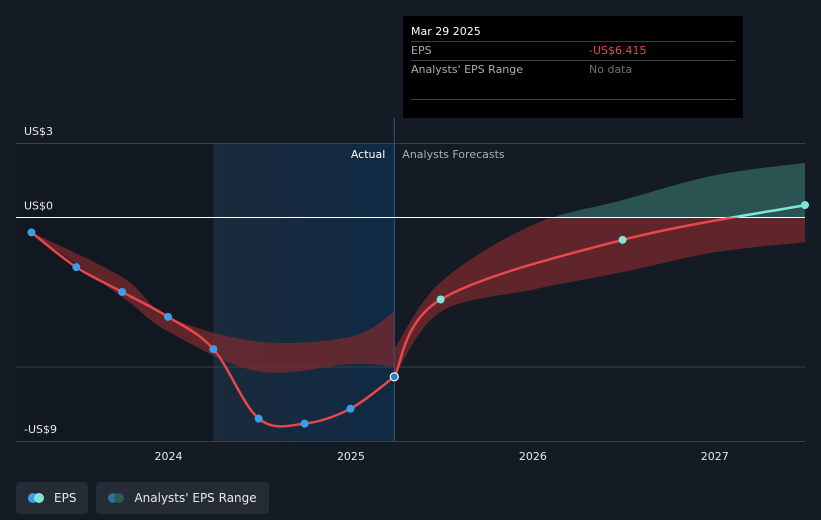 This screenshot has width=821, height=520. Describe the element at coordinates (40, 280) in the screenshot. I see `y-axis: US$3 US$0 -US$9` at that location.